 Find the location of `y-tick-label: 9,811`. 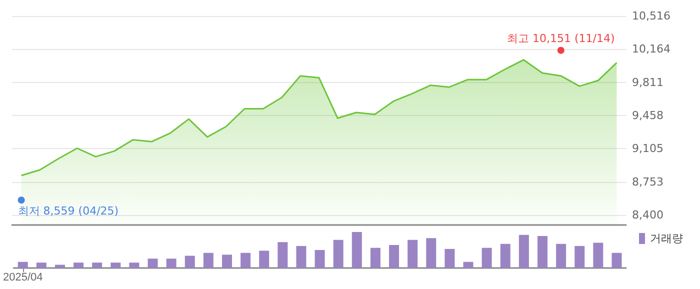

y-tick-label: 9,811 is located at coordinates (648, 82).